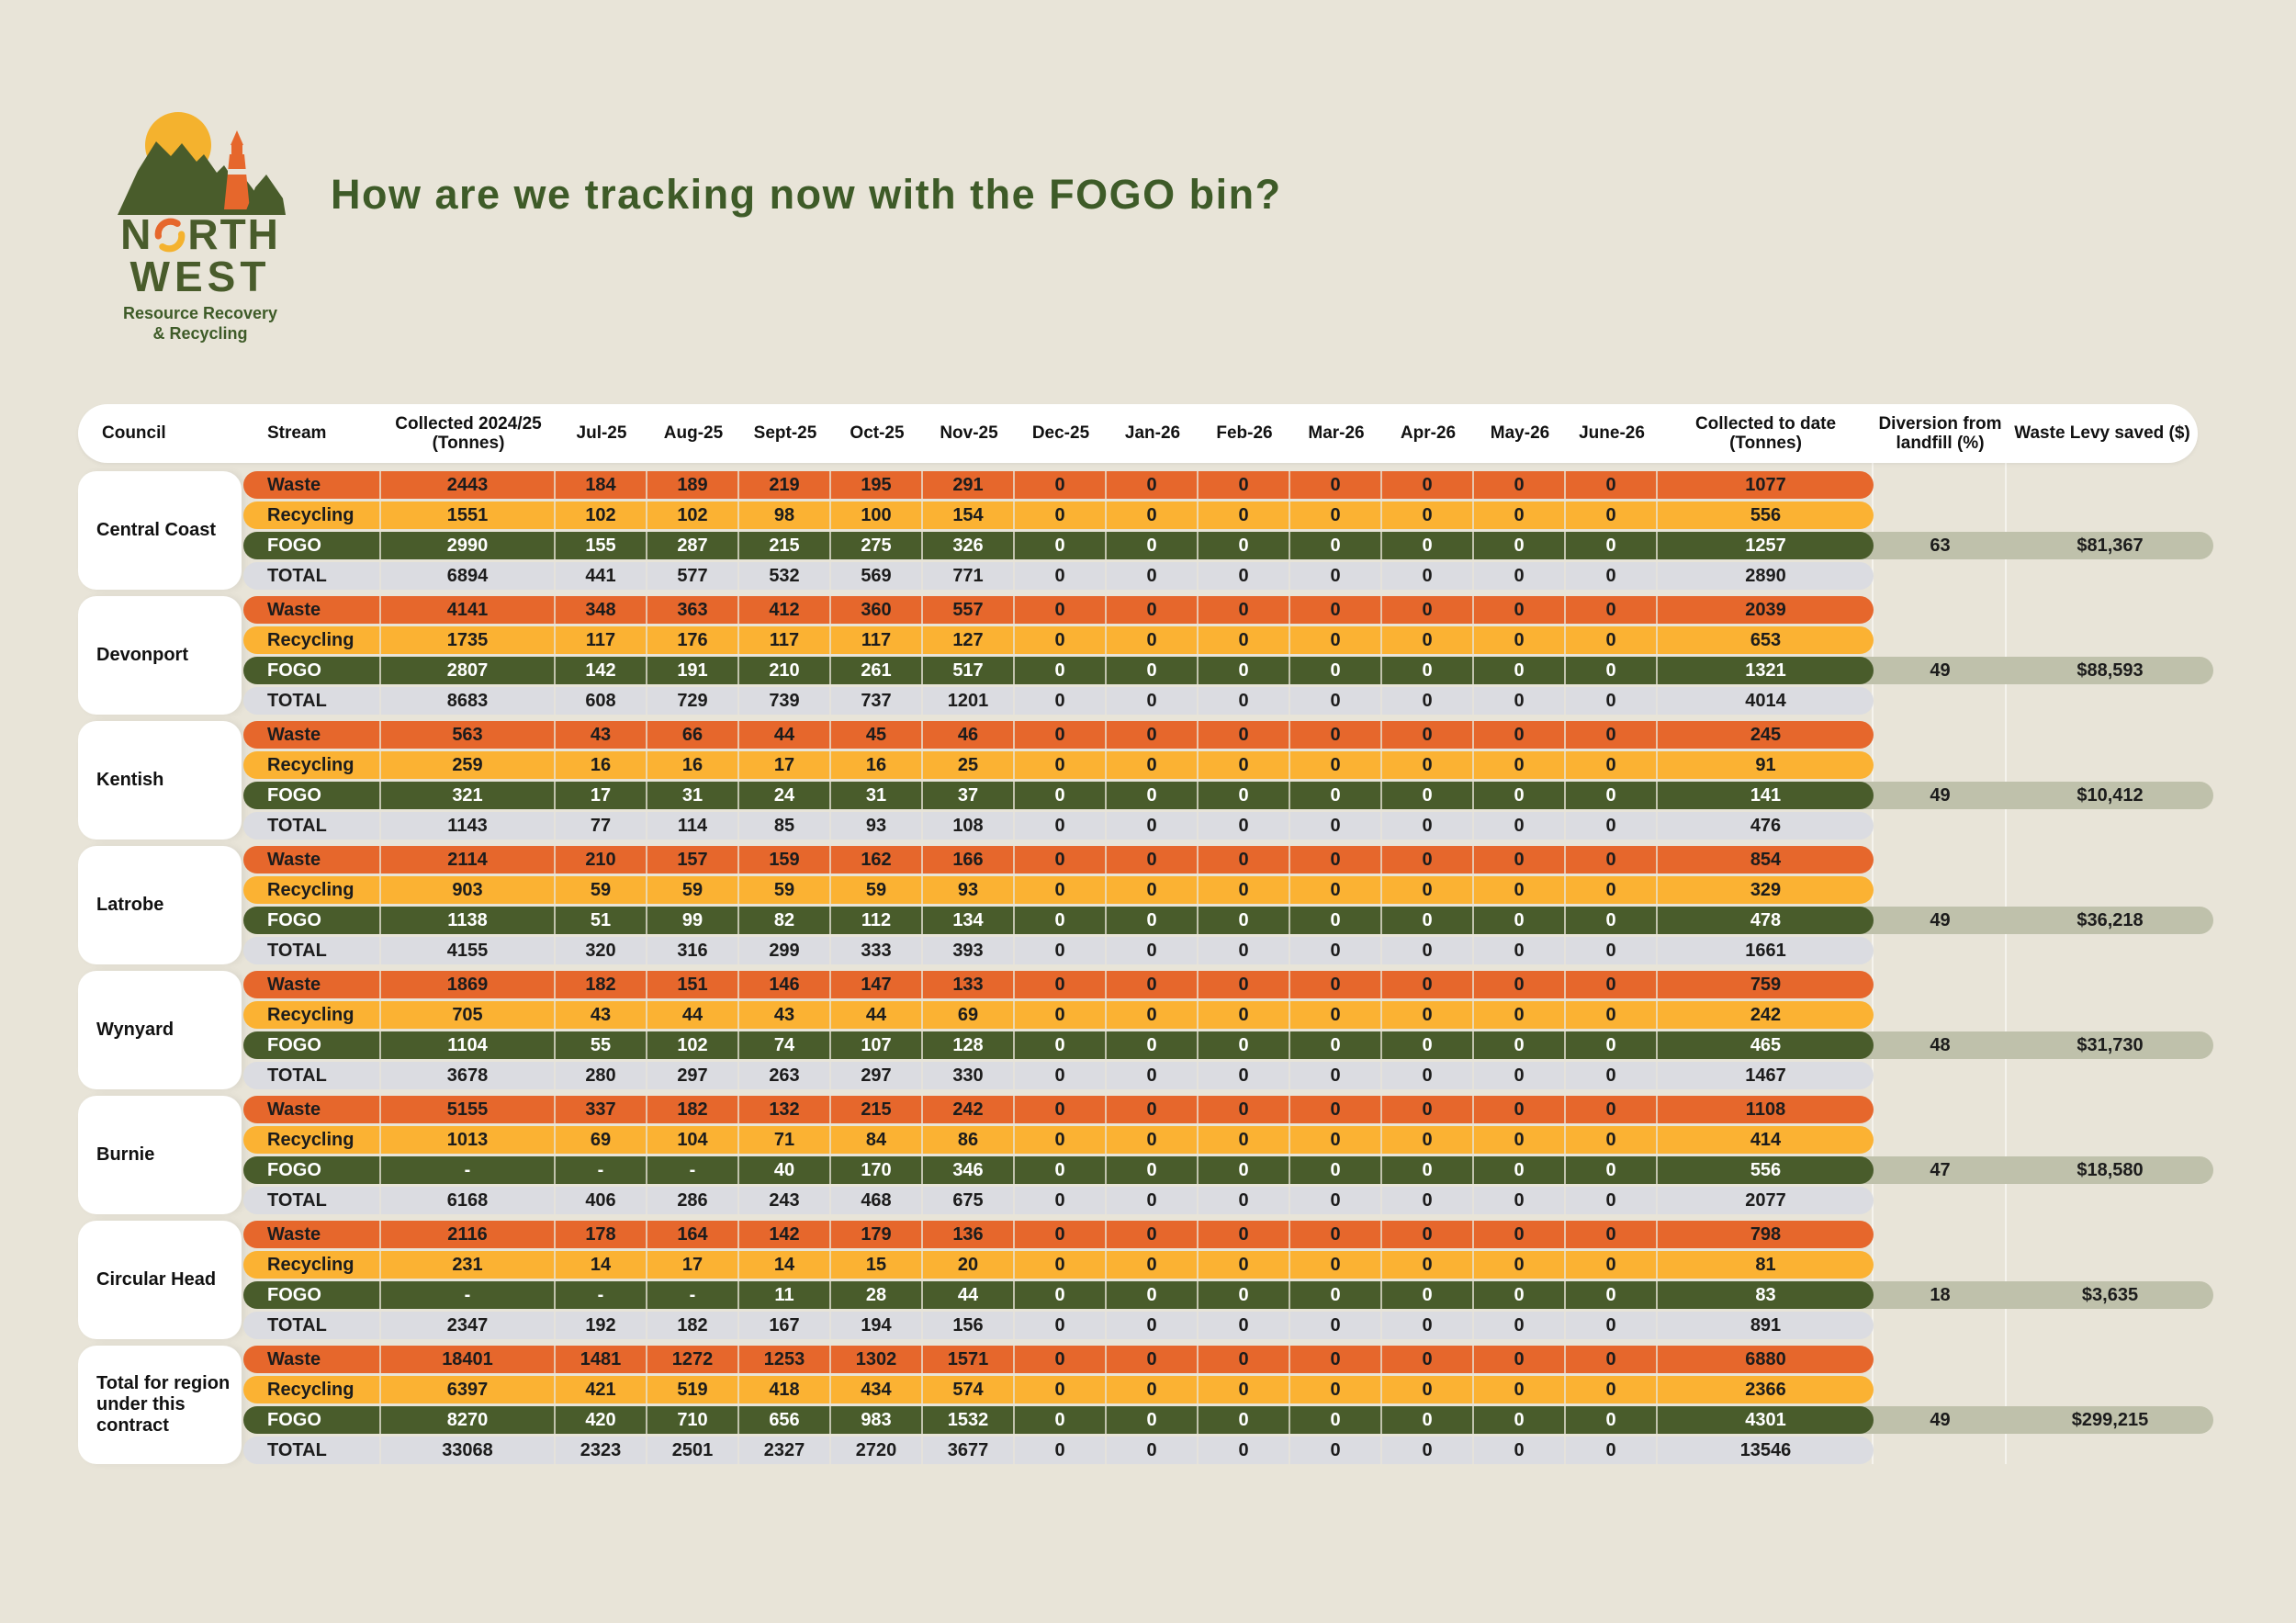 The image size is (2296, 1623). Describe the element at coordinates (877, 795) in the screenshot. I see `value-cell: 31` at that location.